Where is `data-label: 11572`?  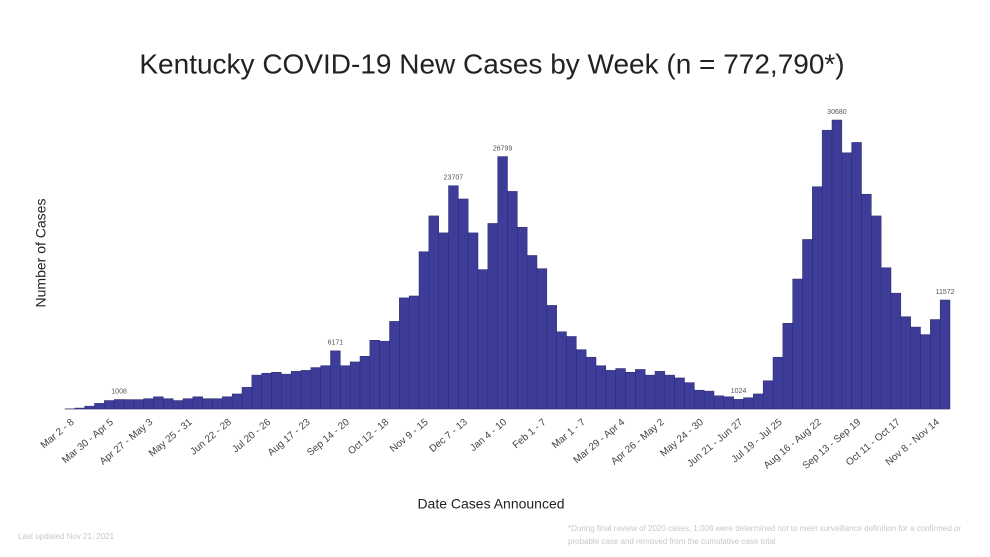 data-label: 11572 is located at coordinates (945, 292).